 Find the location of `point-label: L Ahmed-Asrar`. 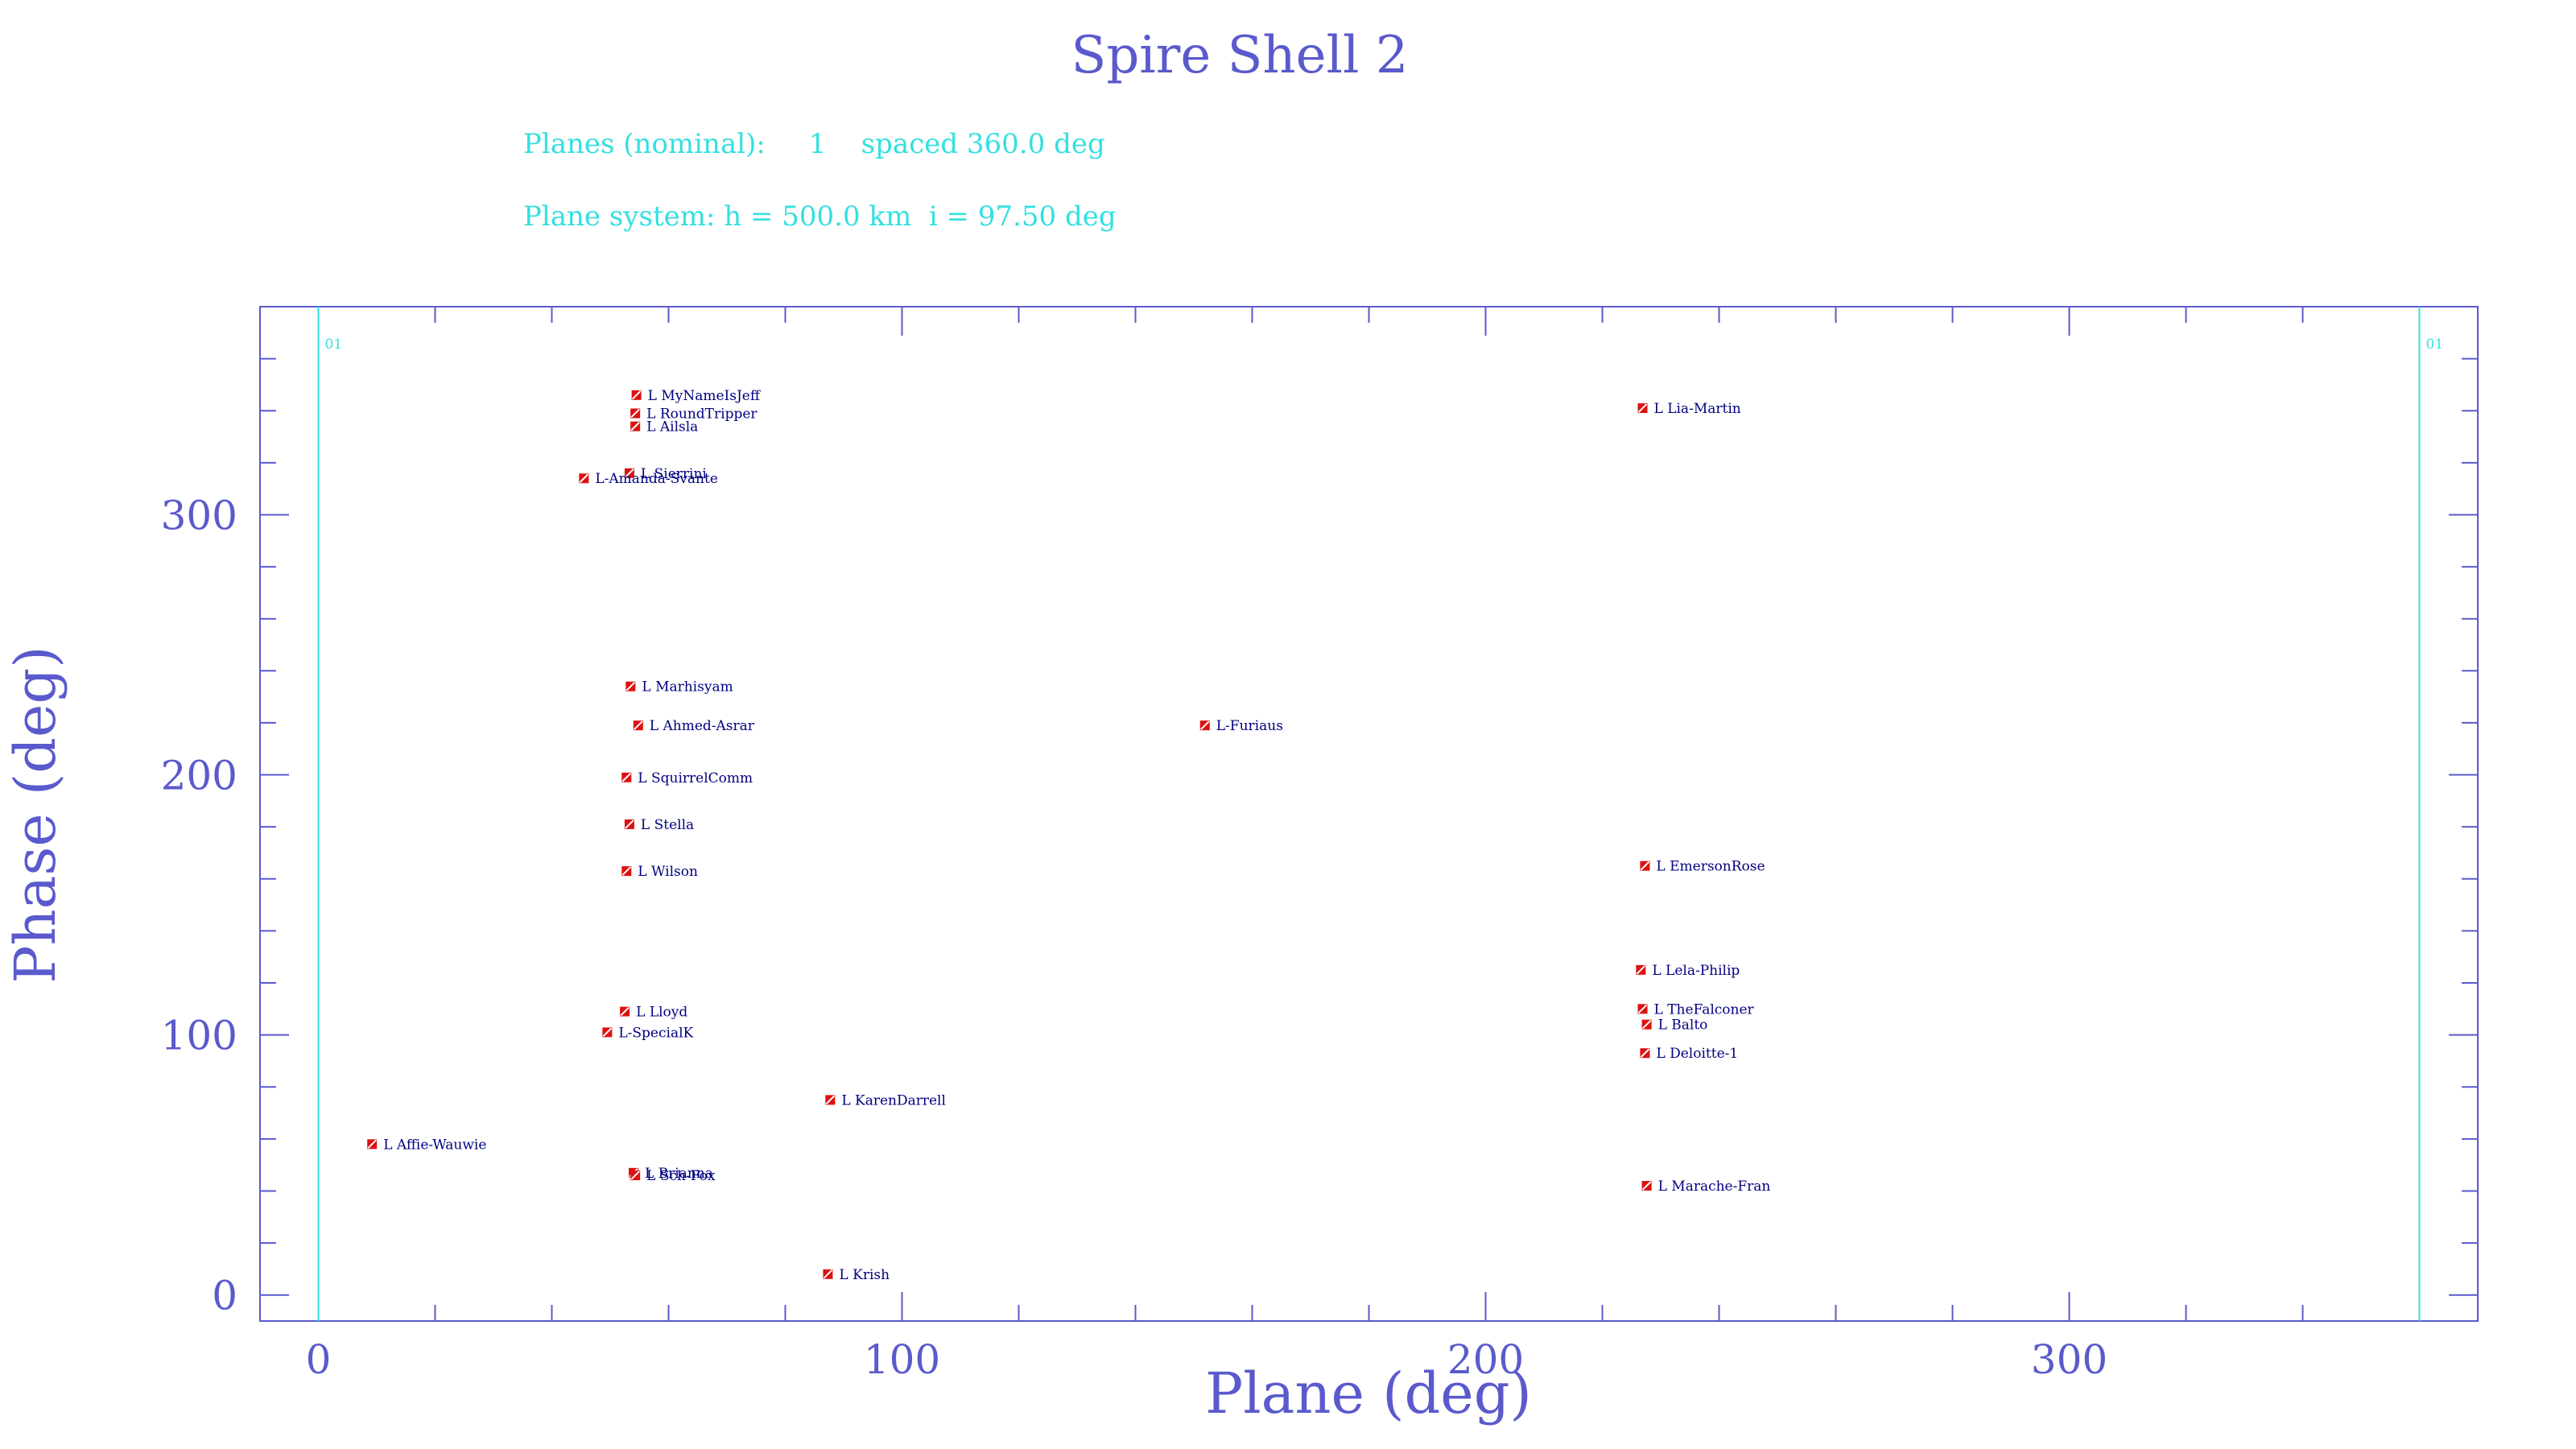

point-label: L Ahmed-Asrar is located at coordinates (702, 726).